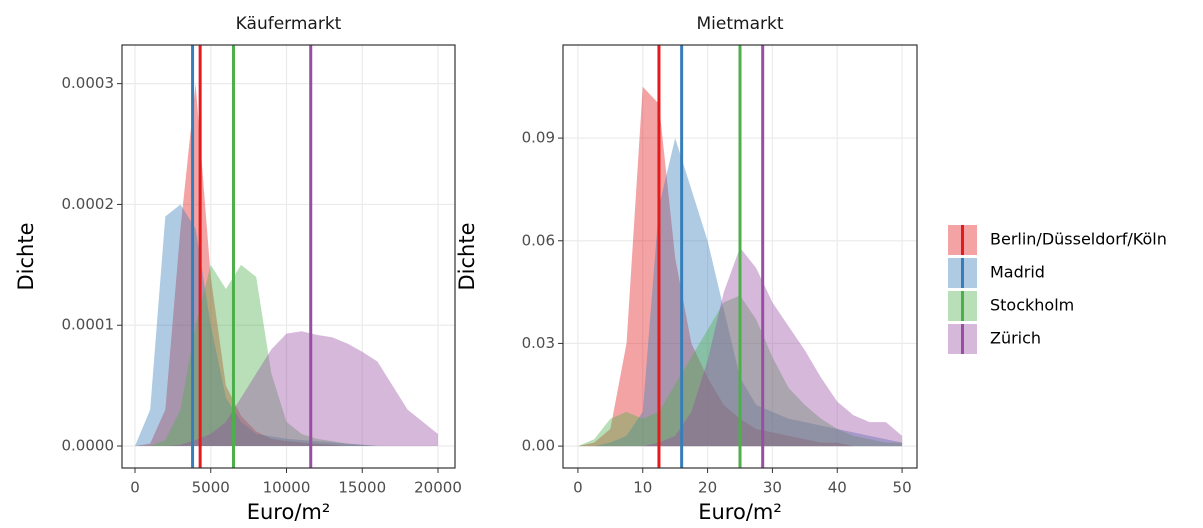 This screenshot has width=1203, height=528. Describe the element at coordinates (538, 138) in the screenshot. I see `y-tick-label: 0.09` at that location.